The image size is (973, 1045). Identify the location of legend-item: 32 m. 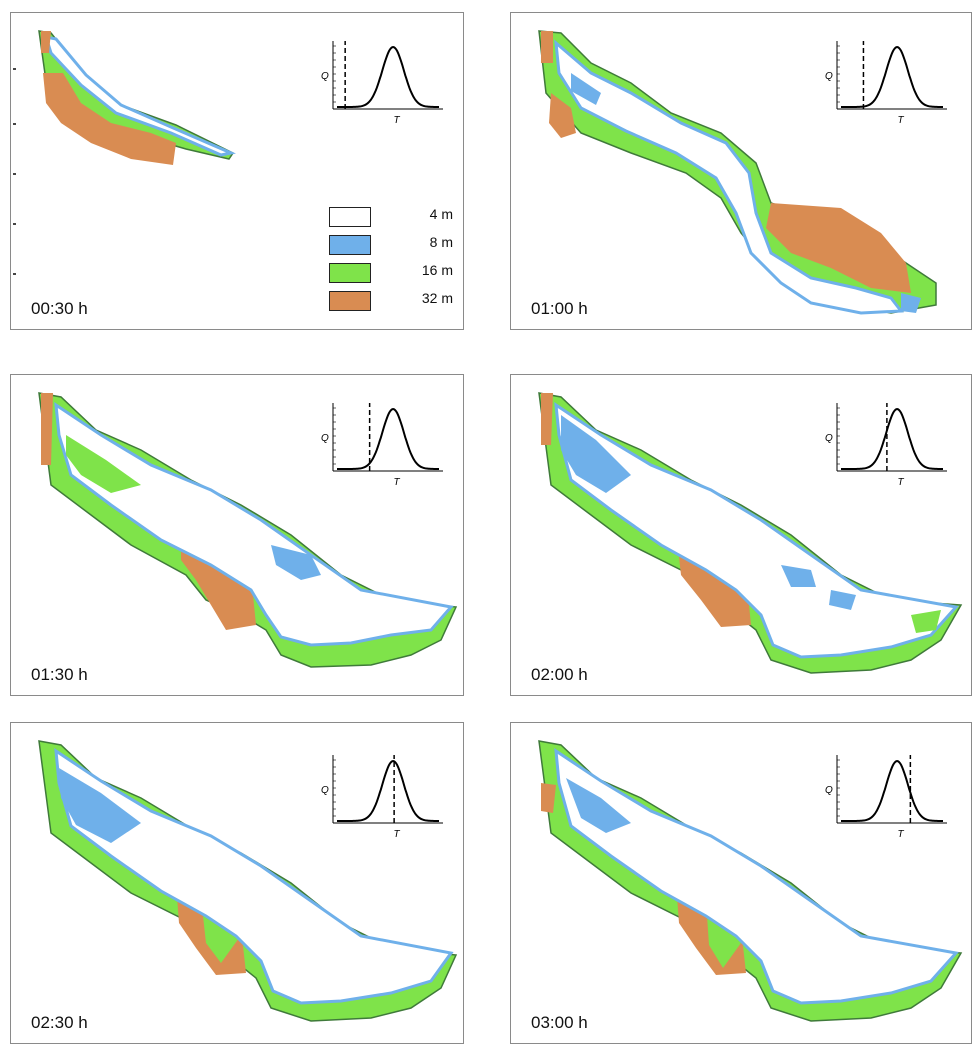
(394, 301).